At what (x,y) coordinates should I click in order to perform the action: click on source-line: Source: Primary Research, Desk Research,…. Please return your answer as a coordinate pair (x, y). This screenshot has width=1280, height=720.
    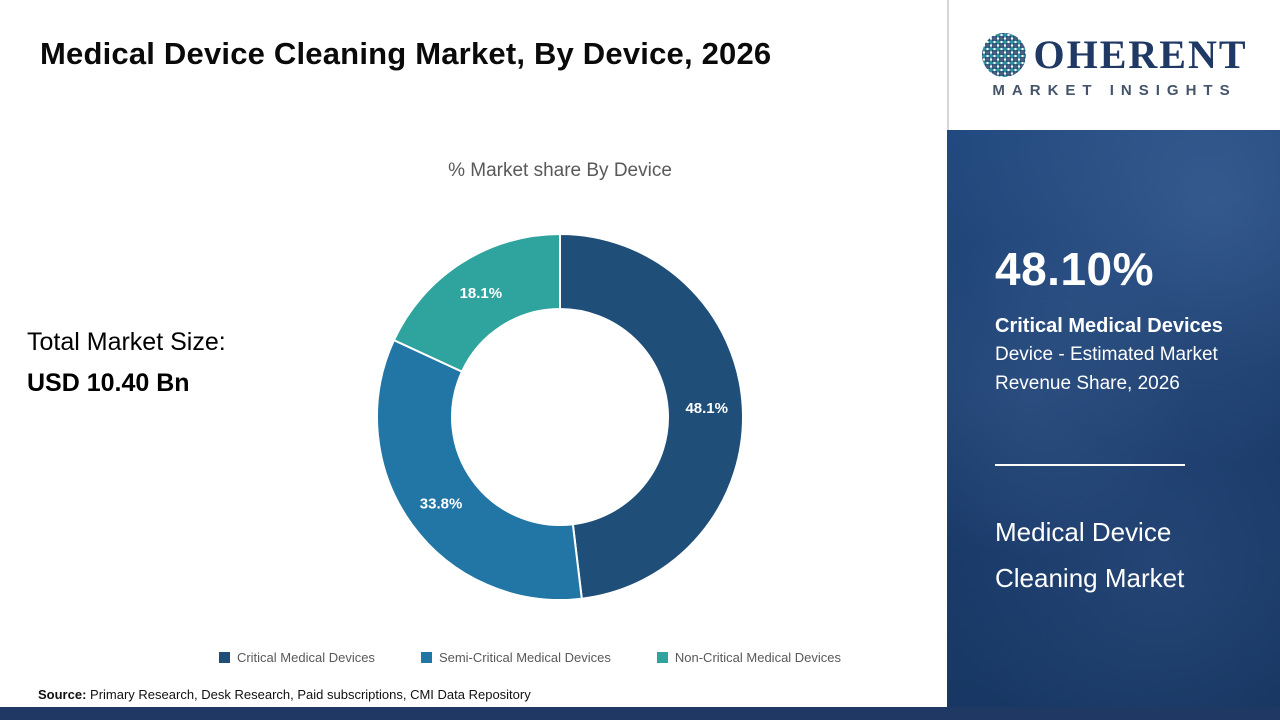
    Looking at the image, I should click on (284, 694).